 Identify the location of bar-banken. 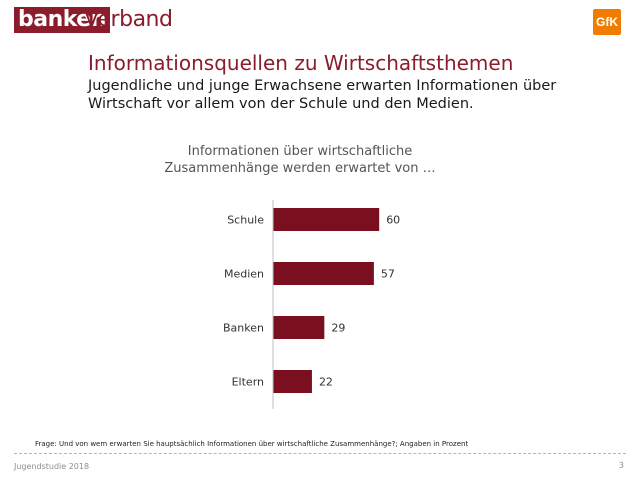
(299, 327).